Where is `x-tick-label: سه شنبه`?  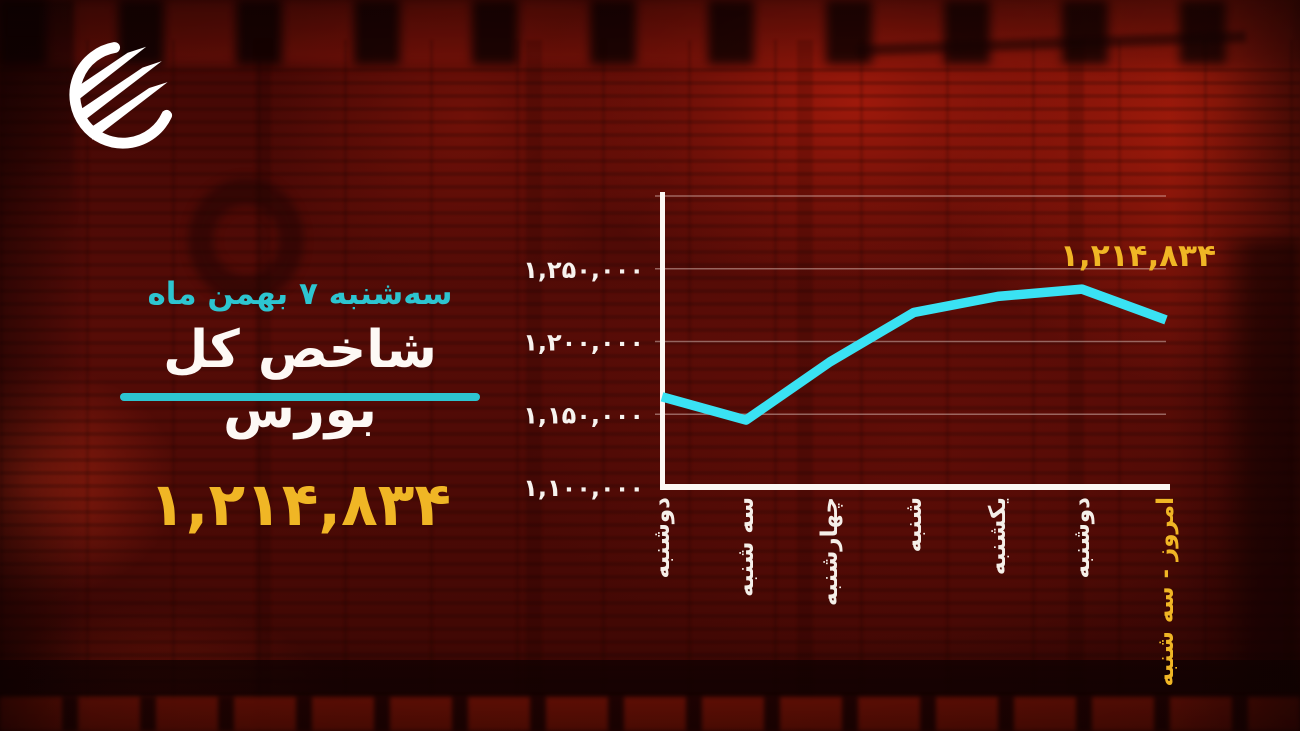 x-tick-label: سه شنبه is located at coordinates (746, 547).